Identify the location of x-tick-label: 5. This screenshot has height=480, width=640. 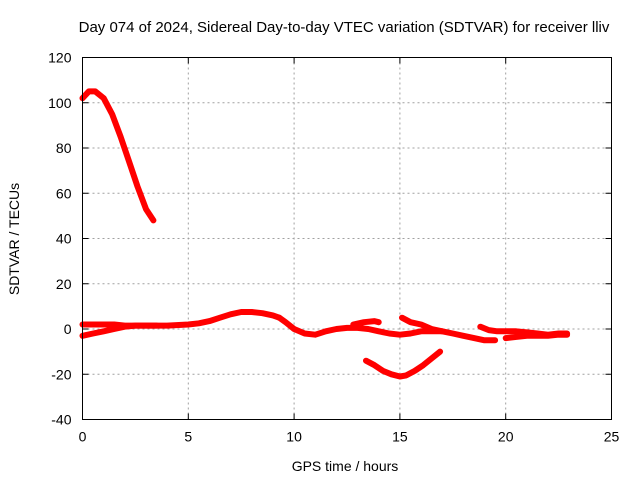
(188, 437).